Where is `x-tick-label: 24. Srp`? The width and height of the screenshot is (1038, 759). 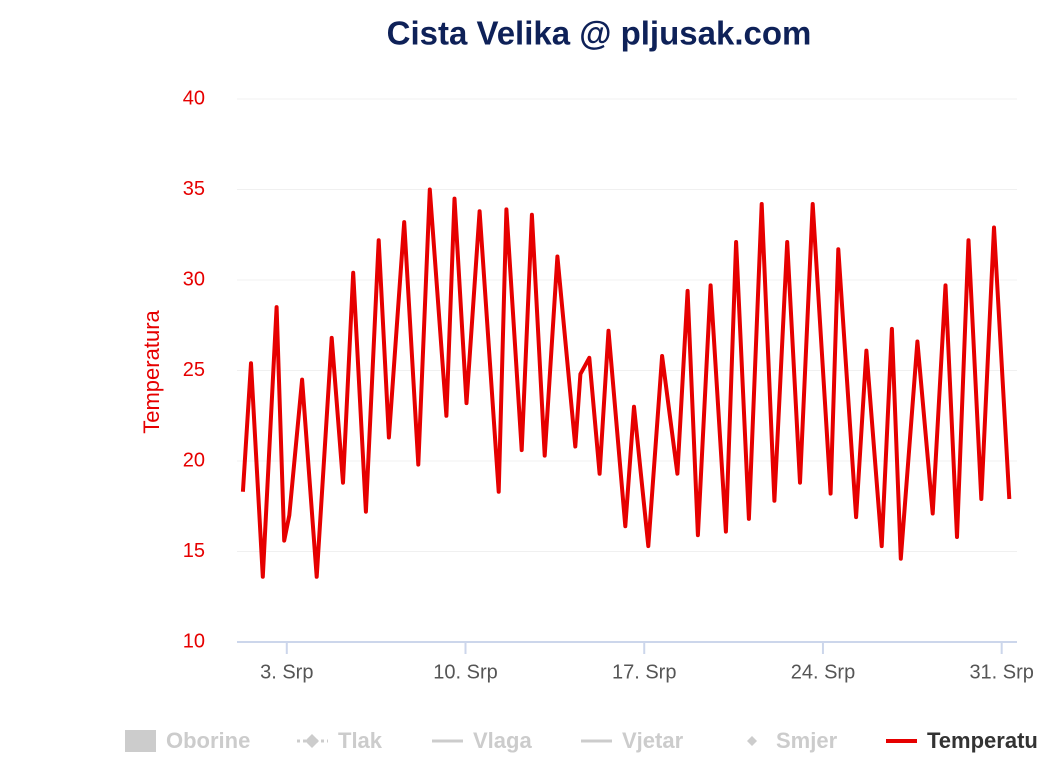 x-tick-label: 24. Srp is located at coordinates (823, 672).